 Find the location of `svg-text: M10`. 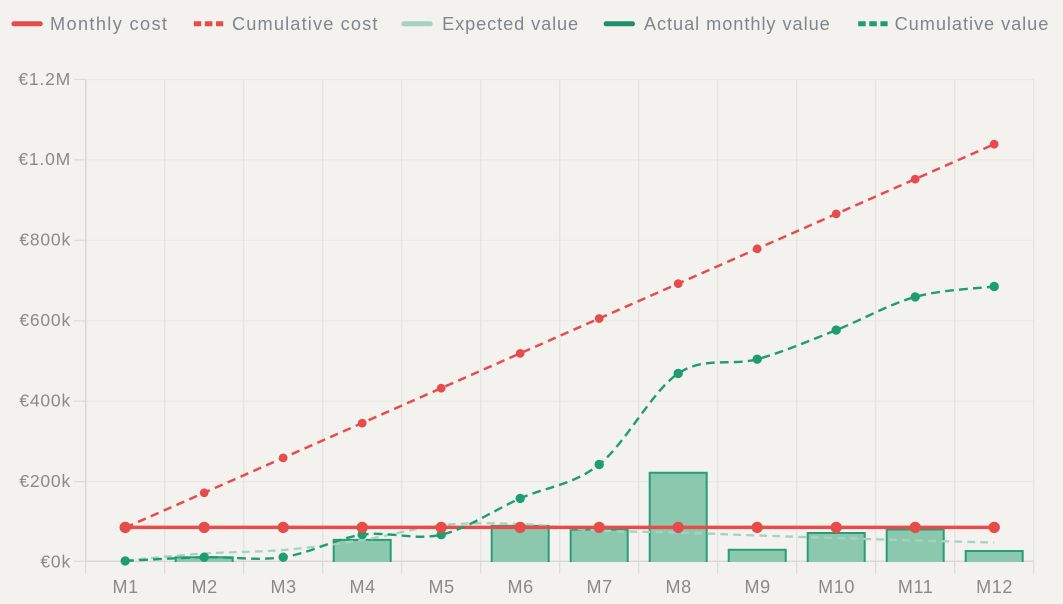

svg-text: M10 is located at coordinates (836, 587).